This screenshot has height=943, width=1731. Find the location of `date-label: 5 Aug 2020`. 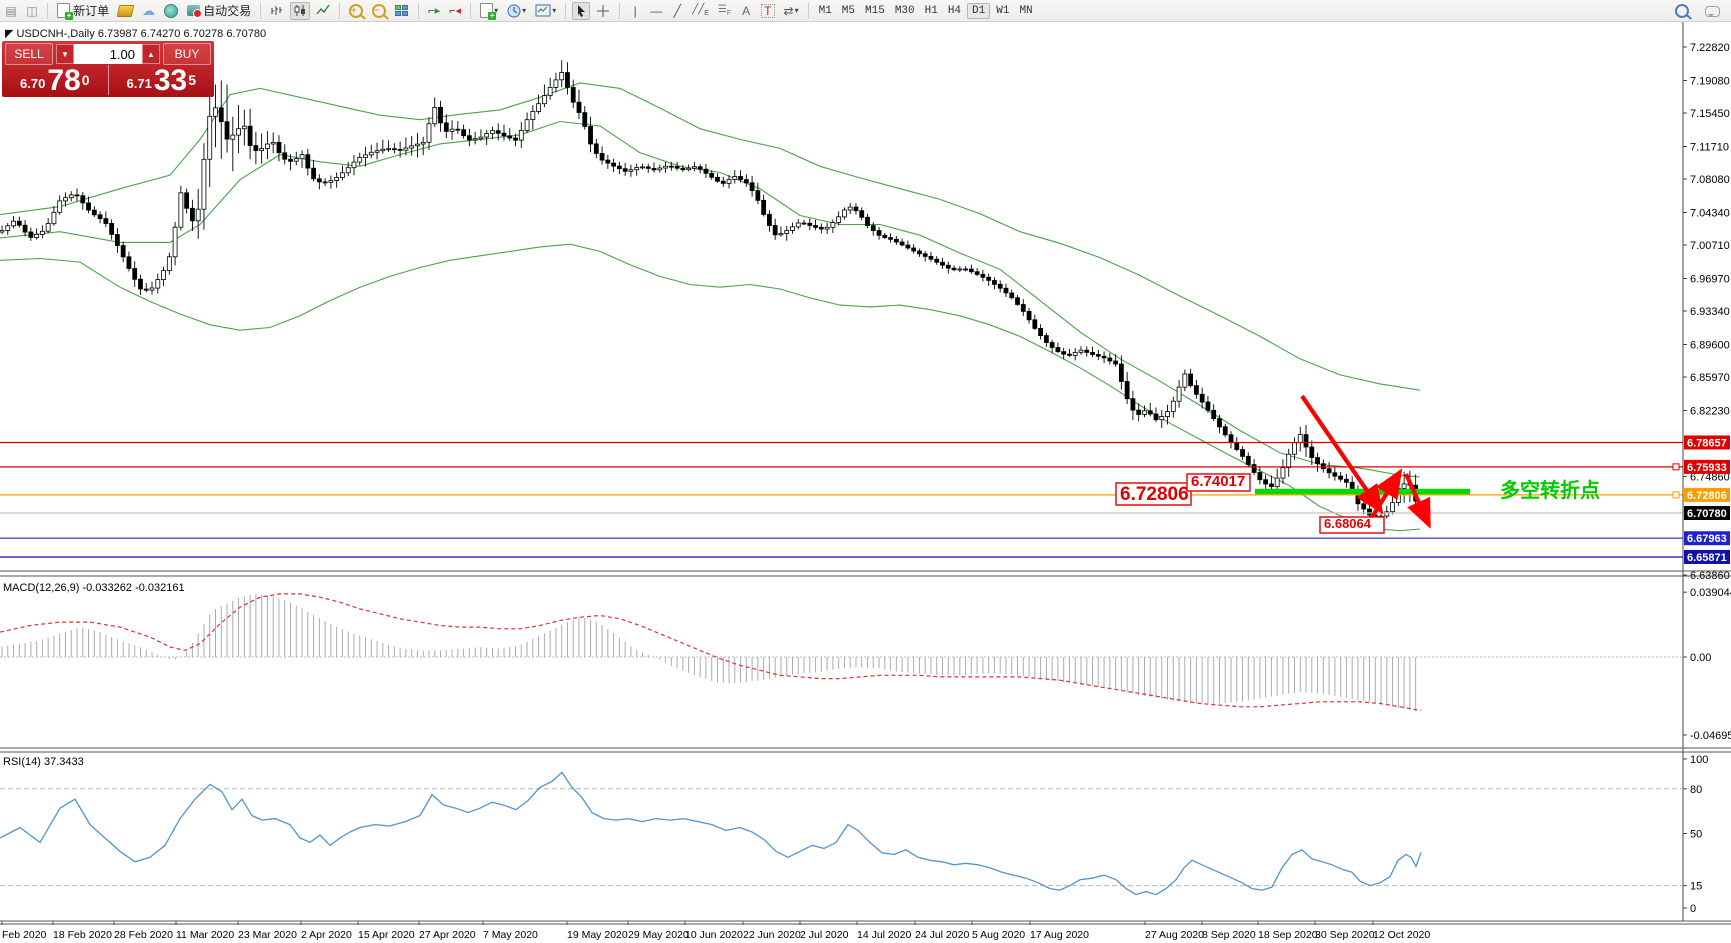

date-label: 5 Aug 2020 is located at coordinates (998, 935).